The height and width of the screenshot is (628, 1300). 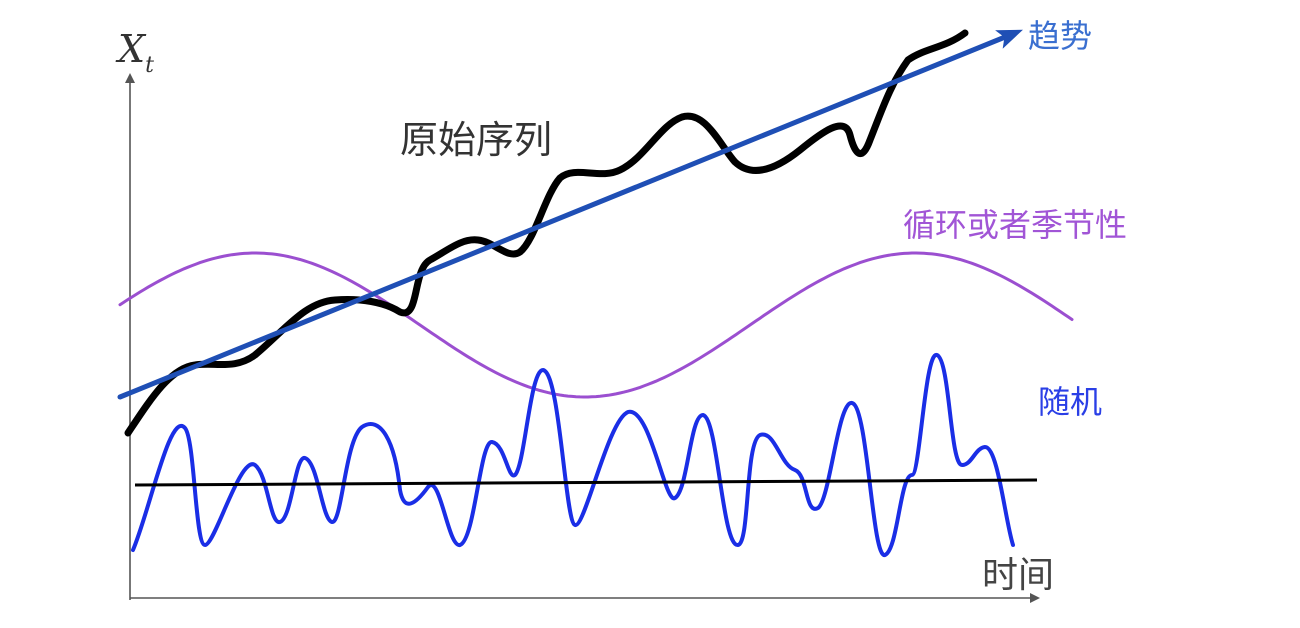 I want to click on y-axis-label: Xt, so click(x=134, y=52).